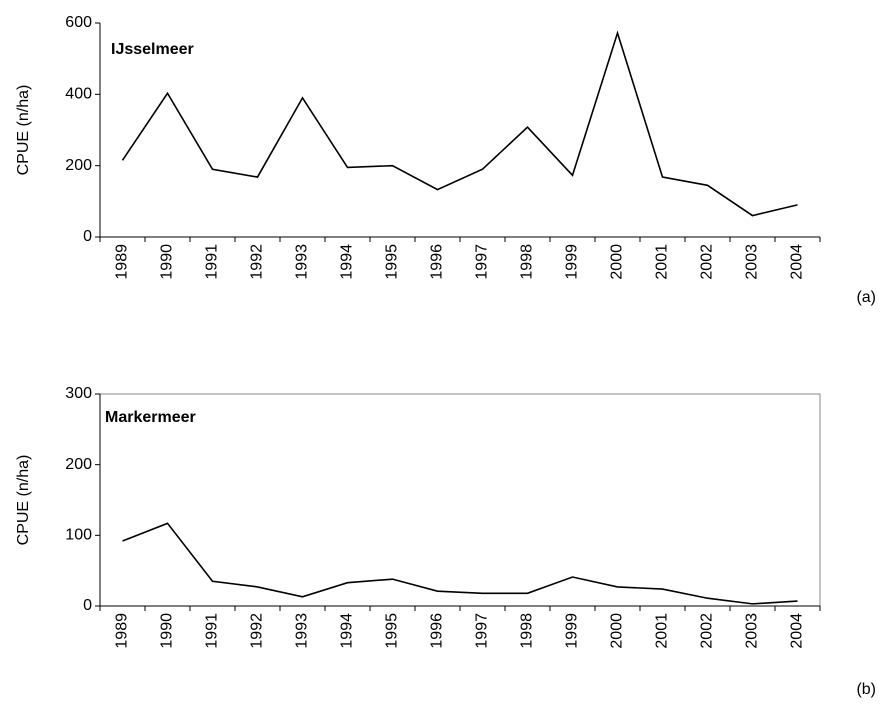 This screenshot has height=706, width=882. I want to click on y-tick-label: 400, so click(78, 94).